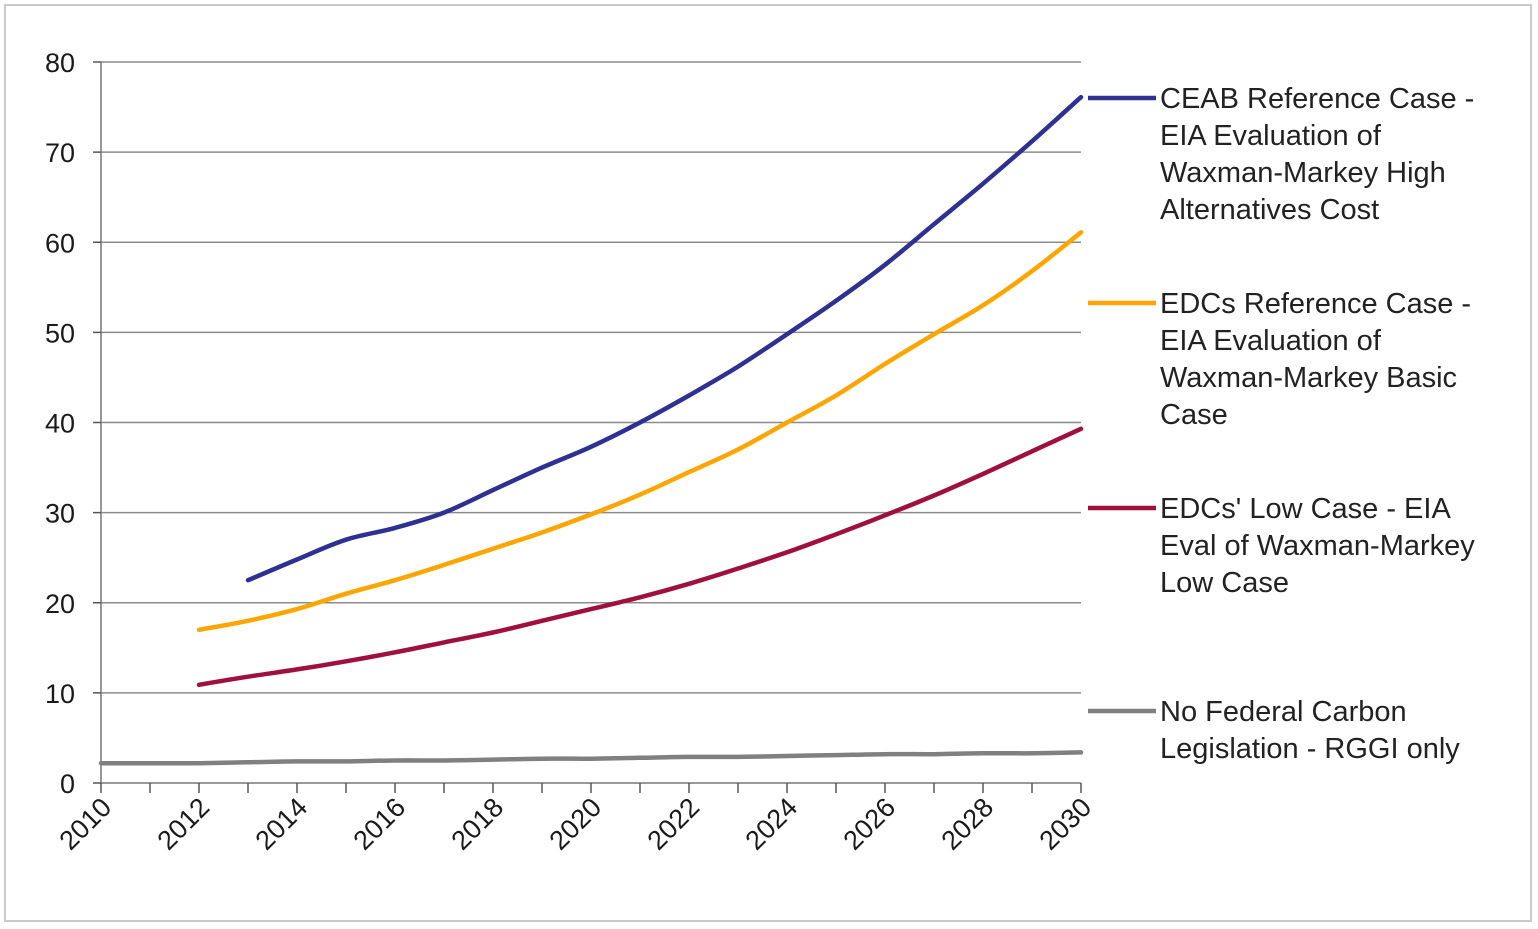  What do you see at coordinates (1310, 749) in the screenshot?
I see `legend-label-line: Legislation - RGGI only` at bounding box center [1310, 749].